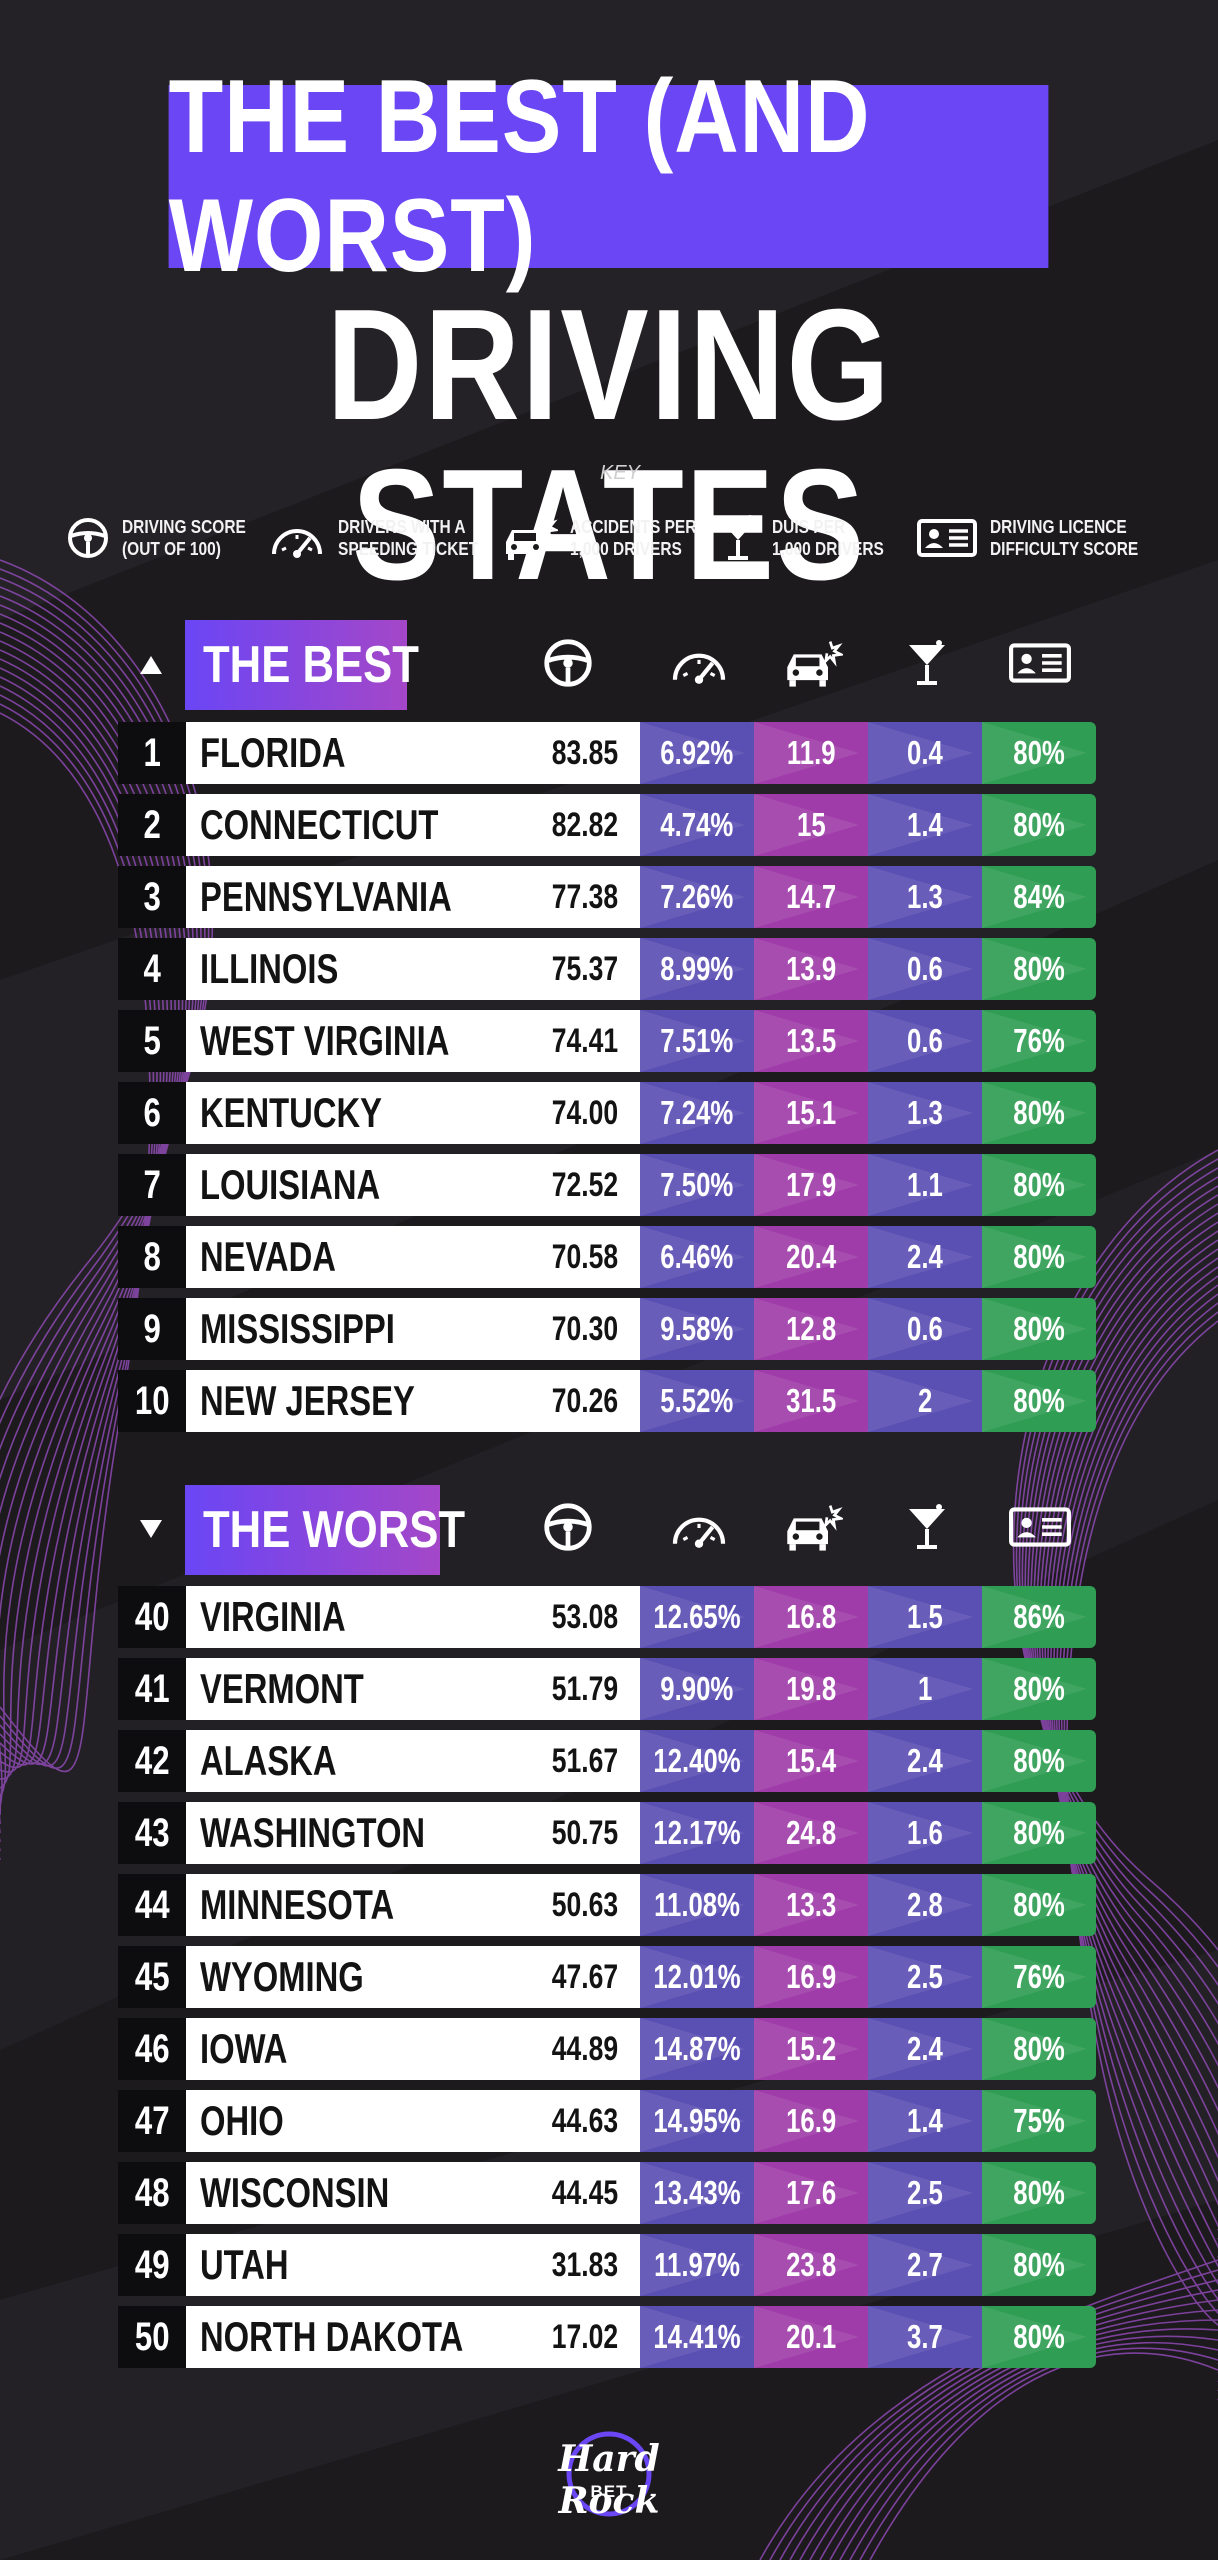 The image size is (1218, 2560). What do you see at coordinates (608, 176) in the screenshot?
I see `title-banner: THE BEST (AND WORST)` at bounding box center [608, 176].